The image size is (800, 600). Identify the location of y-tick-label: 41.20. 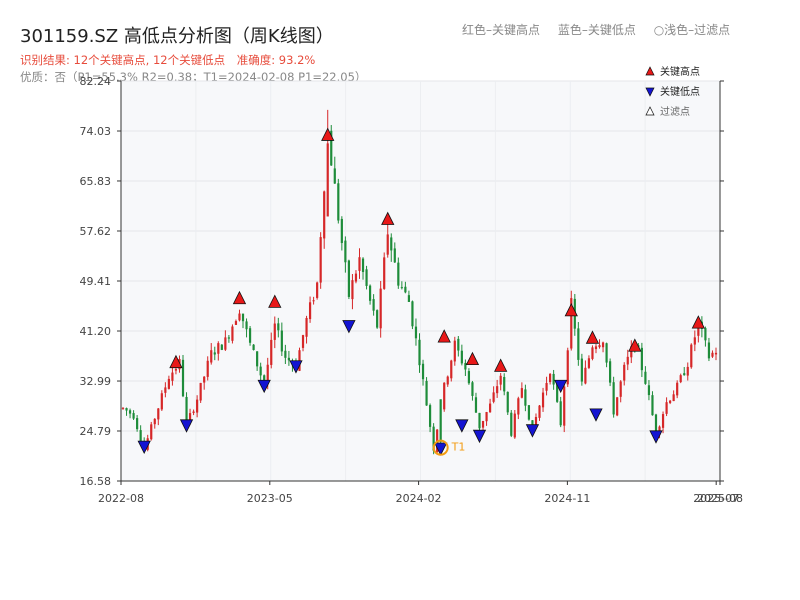
(96, 331).